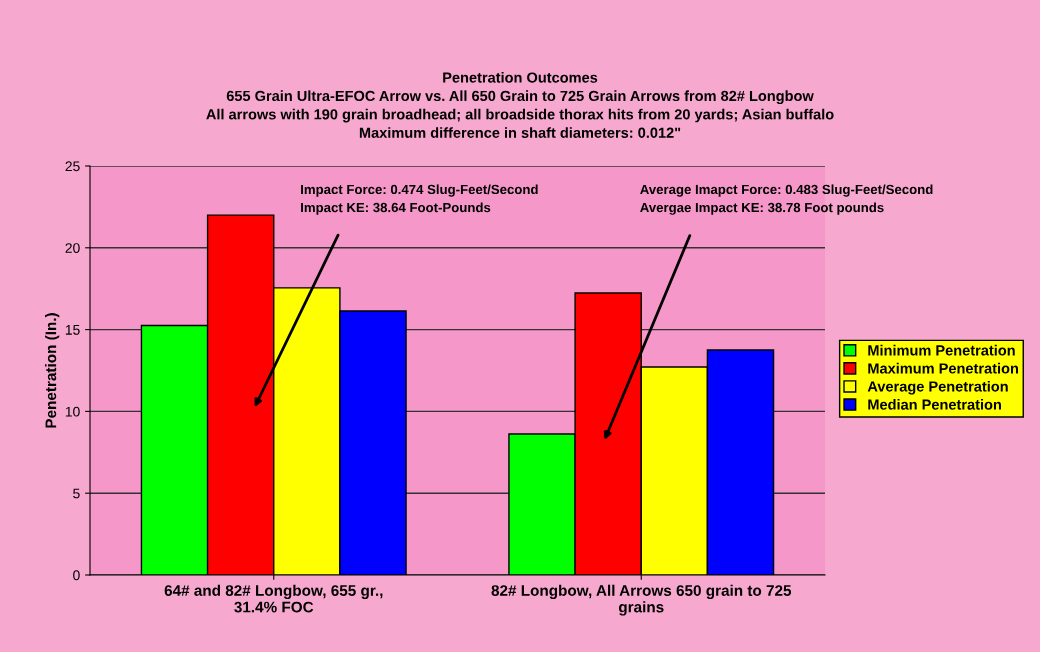 This screenshot has height=652, width=1040. Describe the element at coordinates (419, 199) in the screenshot. I see `annotation: Impact Force: 0.474 Slug-Feet/Second Impact KE: 38.64 Foot-Pounds` at that location.